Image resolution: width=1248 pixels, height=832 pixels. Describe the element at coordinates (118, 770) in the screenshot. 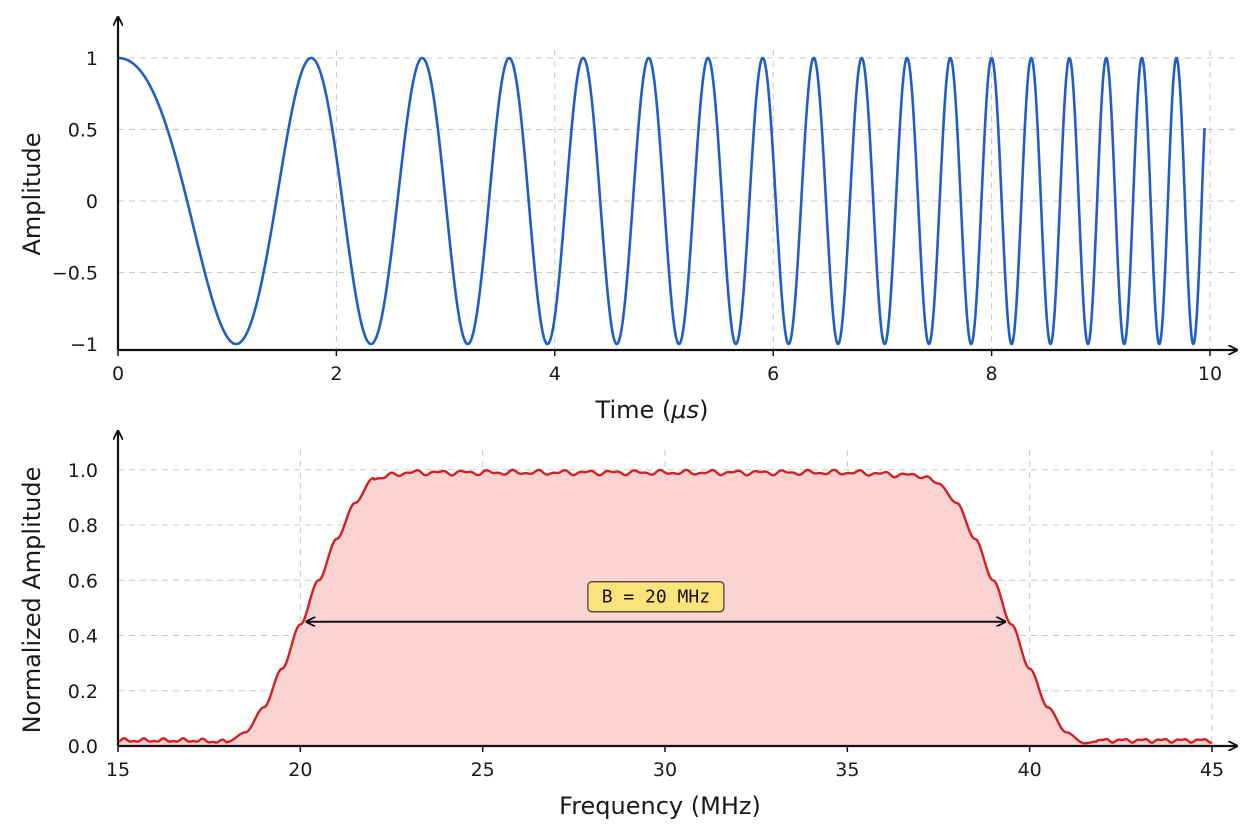

I see `spectrum-x-tick-label: 15` at that location.